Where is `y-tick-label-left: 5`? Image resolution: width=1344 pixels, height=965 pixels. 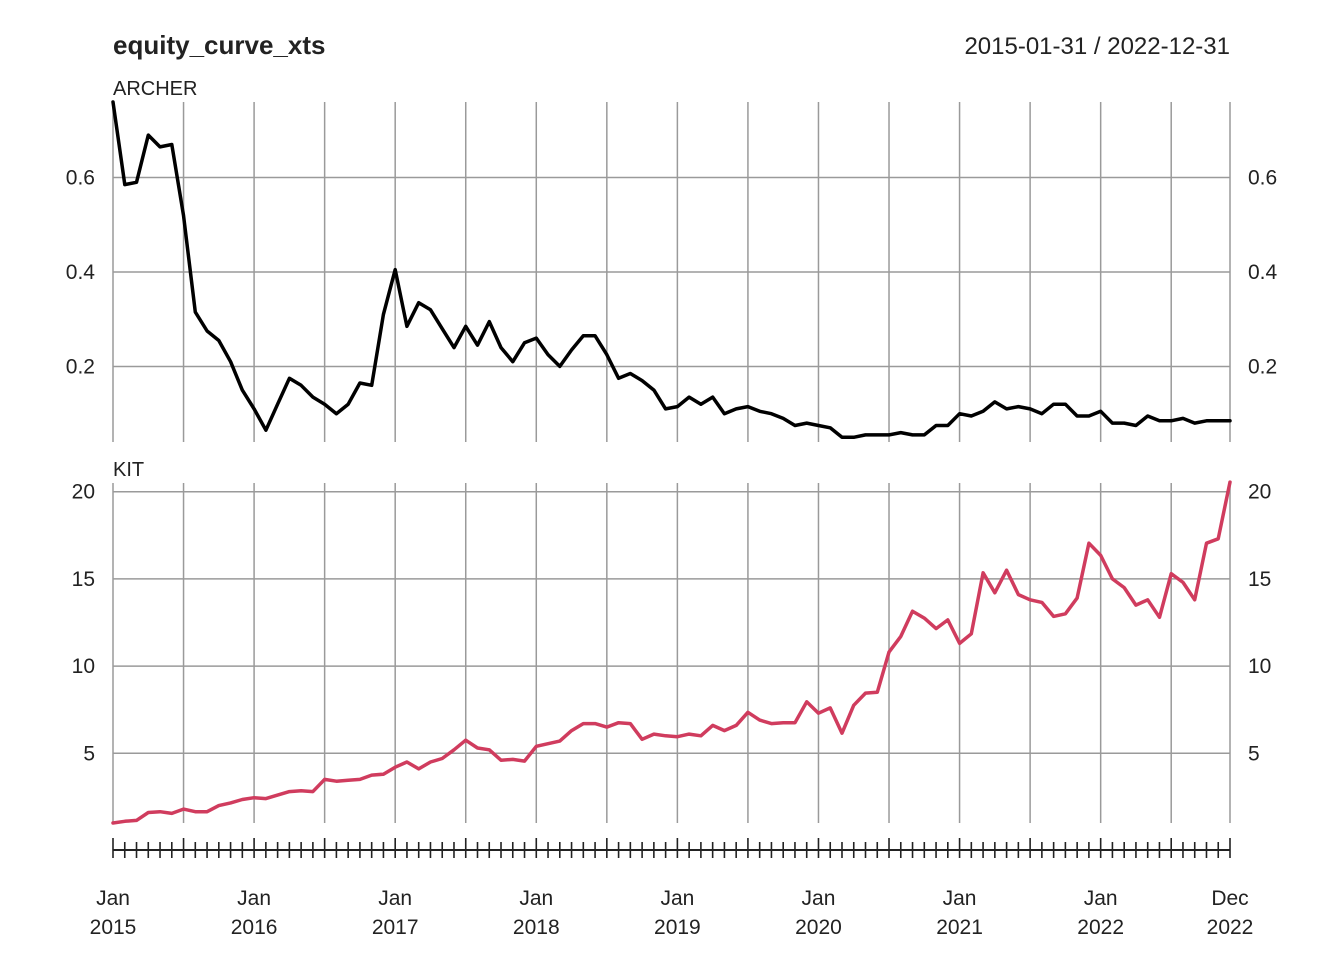 y-tick-label-left: 5 is located at coordinates (89, 753).